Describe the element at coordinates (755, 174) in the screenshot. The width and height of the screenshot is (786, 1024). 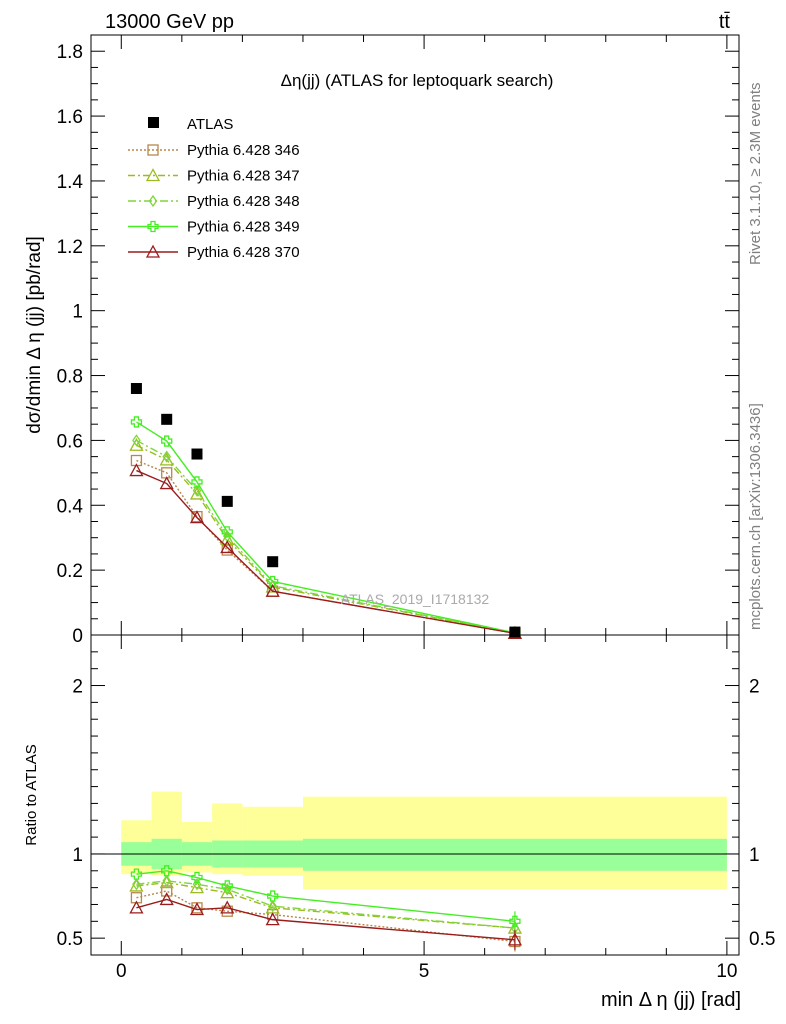
I see `rivet-caption: Rivet 3.1.10, ≥ 2.3M events` at that location.